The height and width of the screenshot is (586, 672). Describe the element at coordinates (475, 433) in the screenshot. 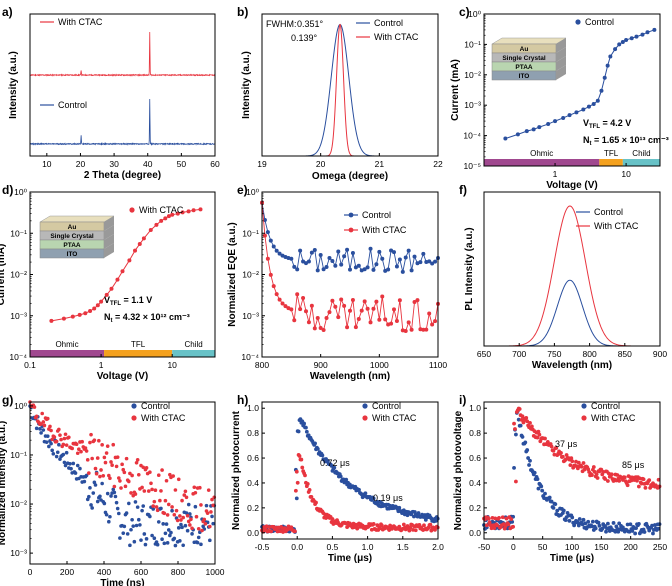

I see `y-tick-label-i: 0.8` at that location.